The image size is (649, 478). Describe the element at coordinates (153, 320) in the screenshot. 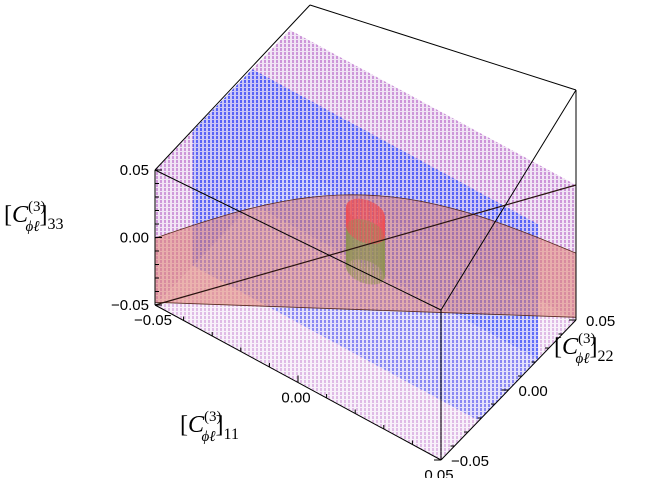

I see `x-tick-label: −0.05` at that location.